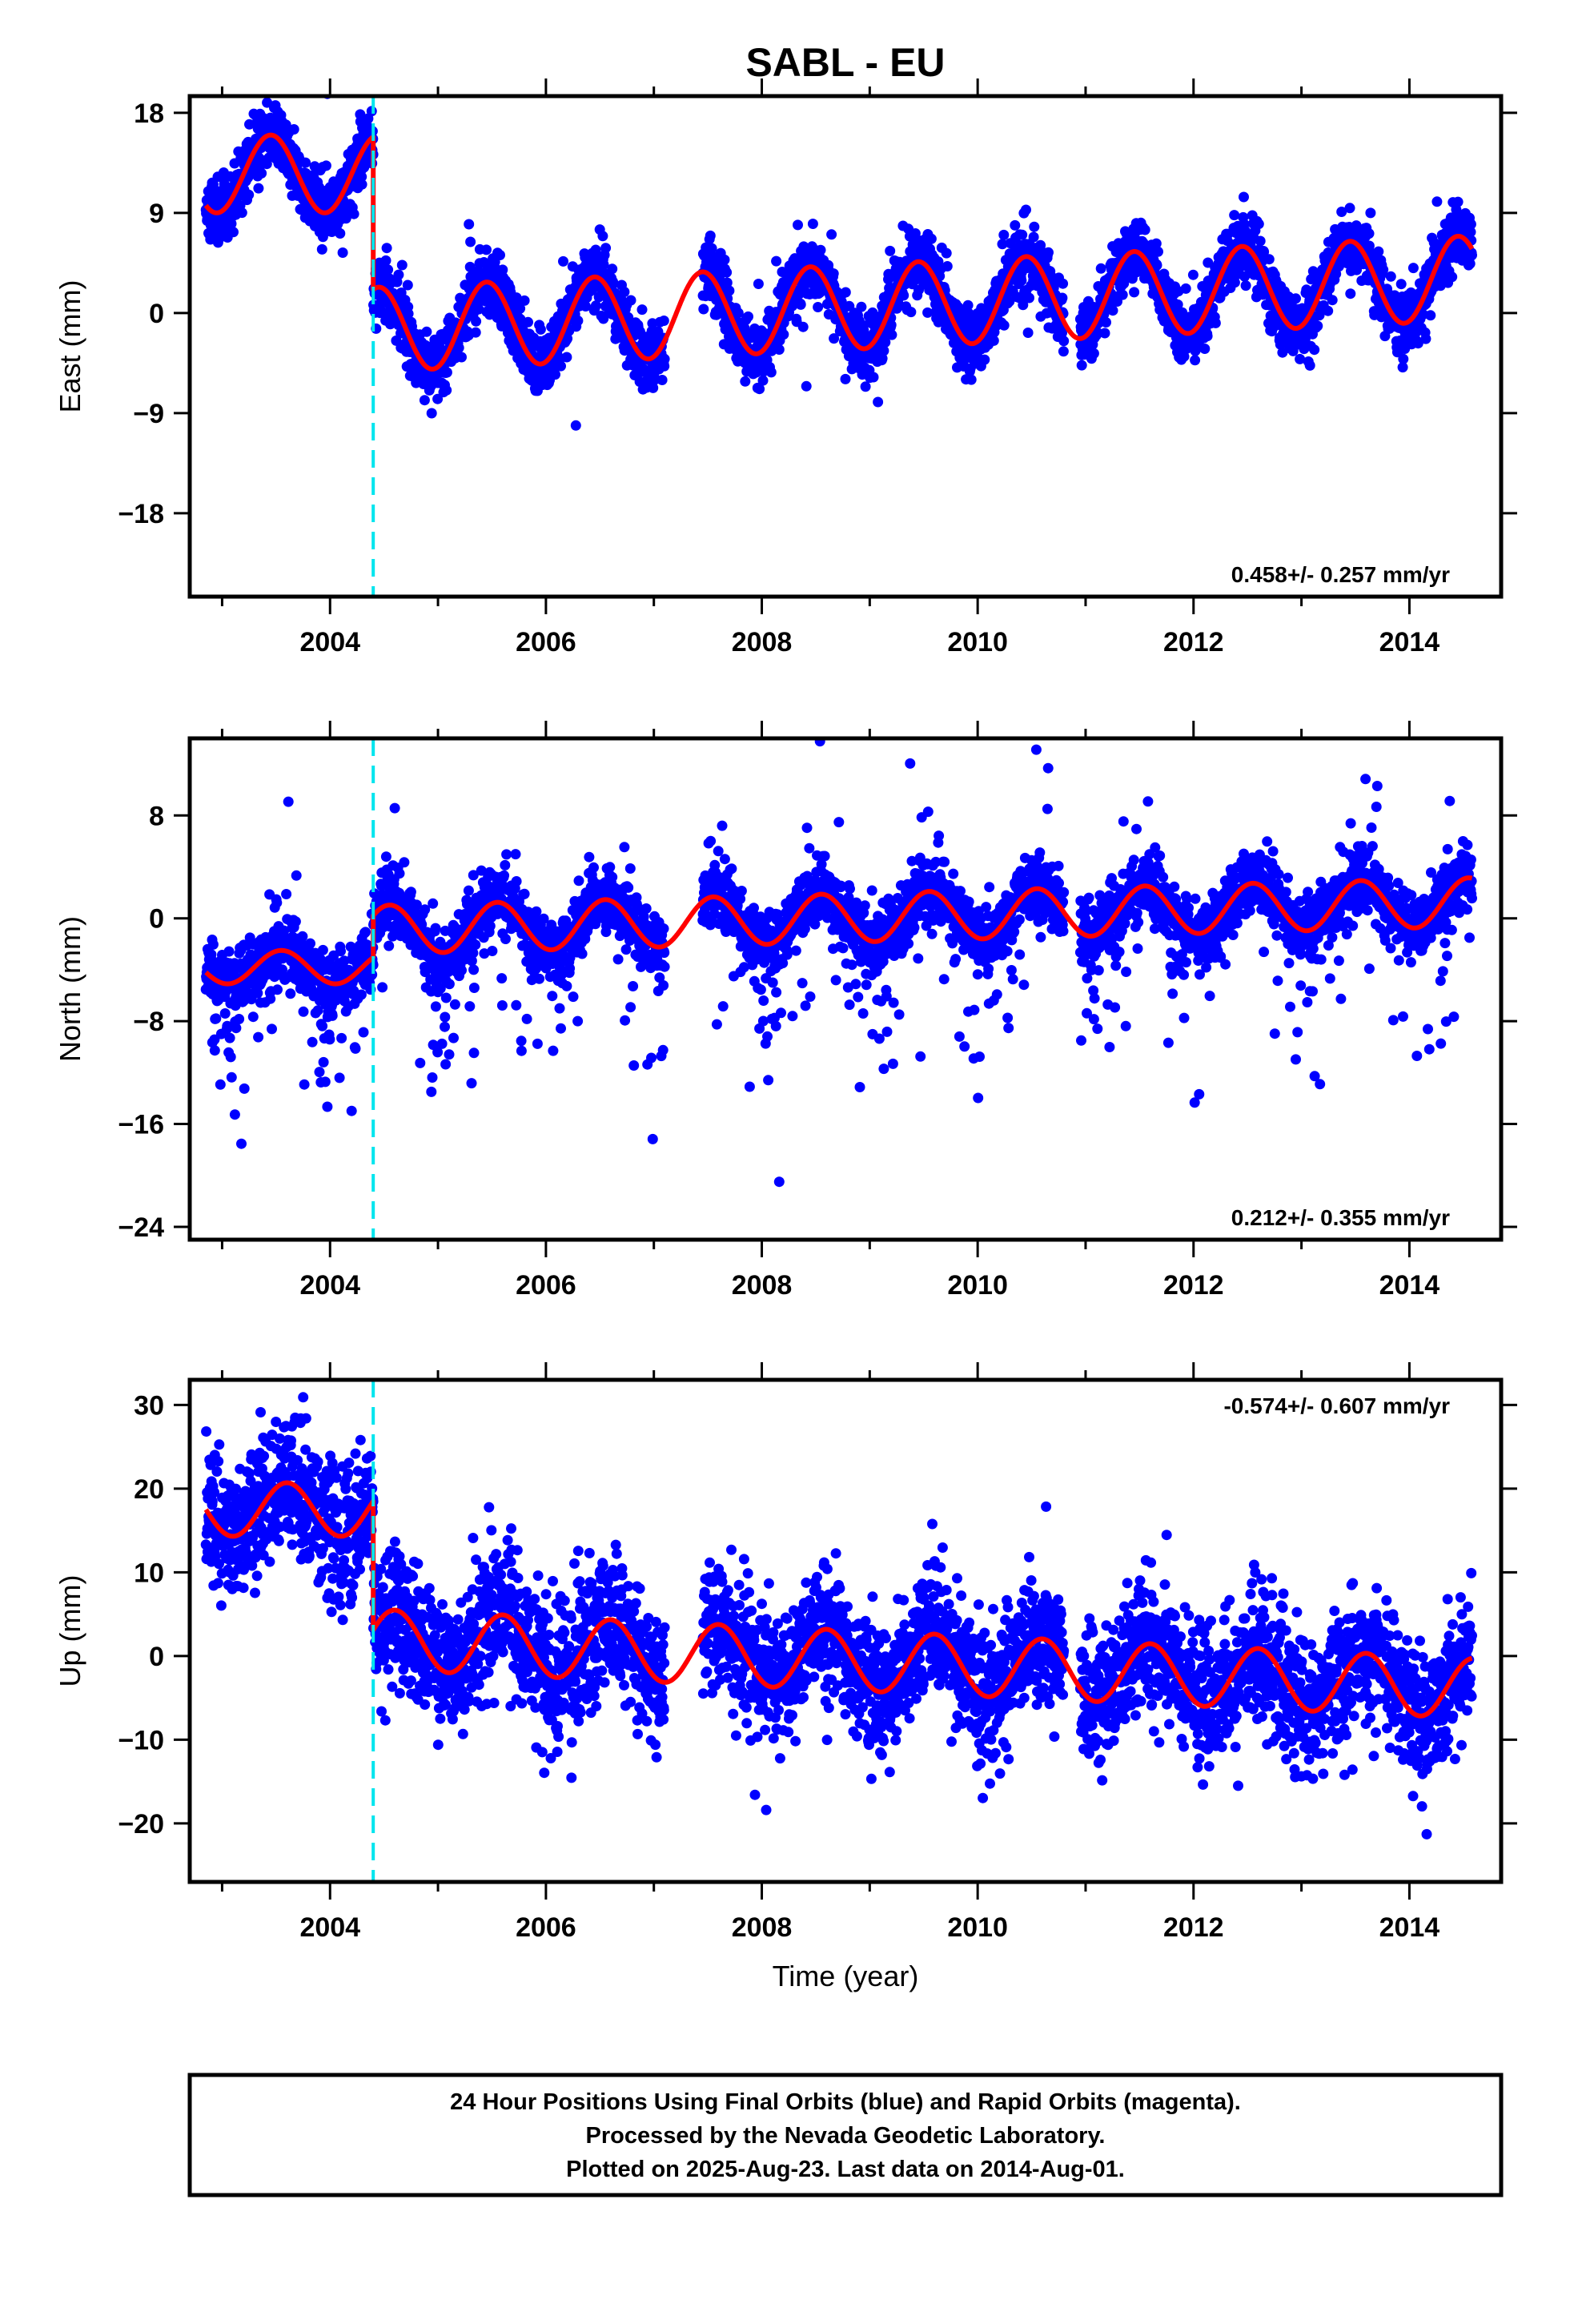 Image resolution: width=1582 pixels, height=2324 pixels. Describe the element at coordinates (156, 214) in the screenshot. I see `east-y-tick-label: 9` at that location.